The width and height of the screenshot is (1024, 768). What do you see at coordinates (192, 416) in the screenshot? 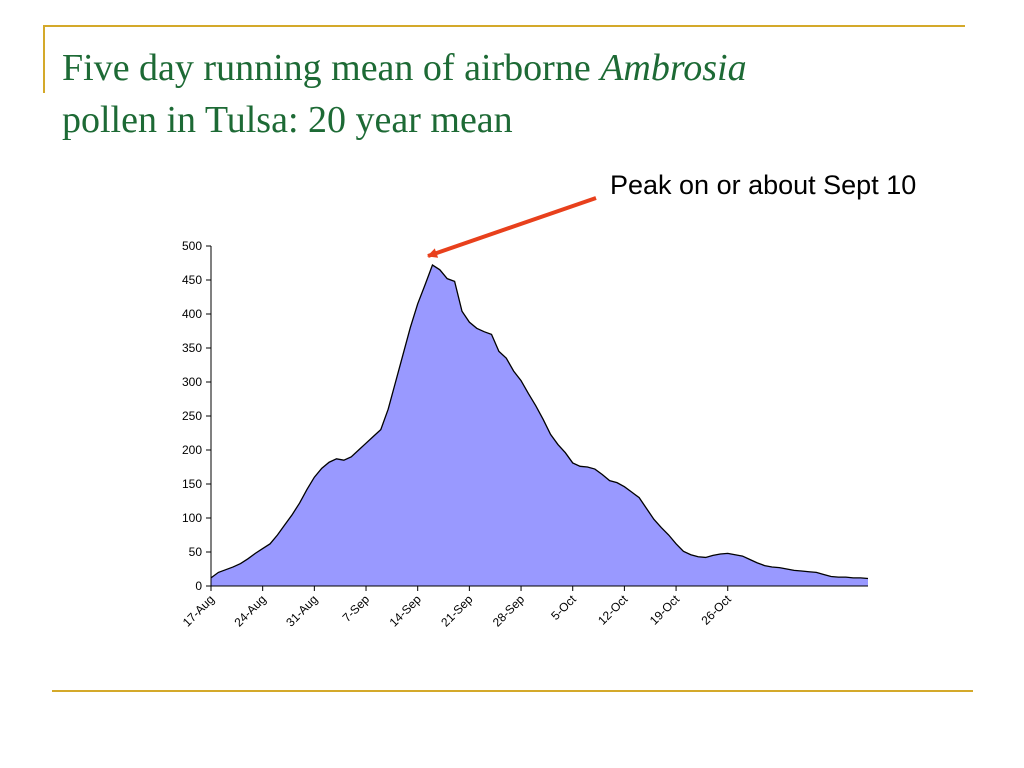
I see `y-tick-label: 250` at bounding box center [192, 416].